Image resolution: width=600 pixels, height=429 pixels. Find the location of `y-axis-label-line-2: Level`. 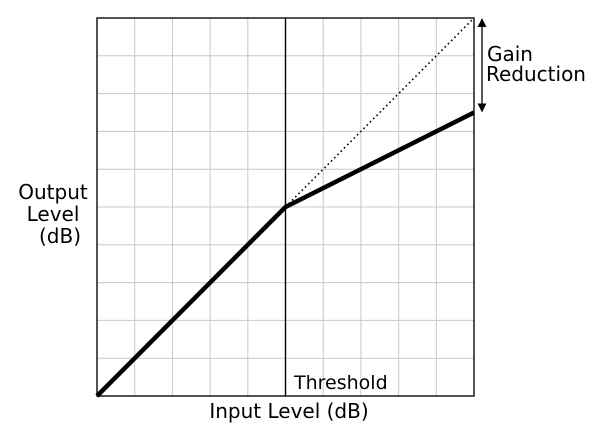

y-axis-label-line-2: Level is located at coordinates (53, 214).